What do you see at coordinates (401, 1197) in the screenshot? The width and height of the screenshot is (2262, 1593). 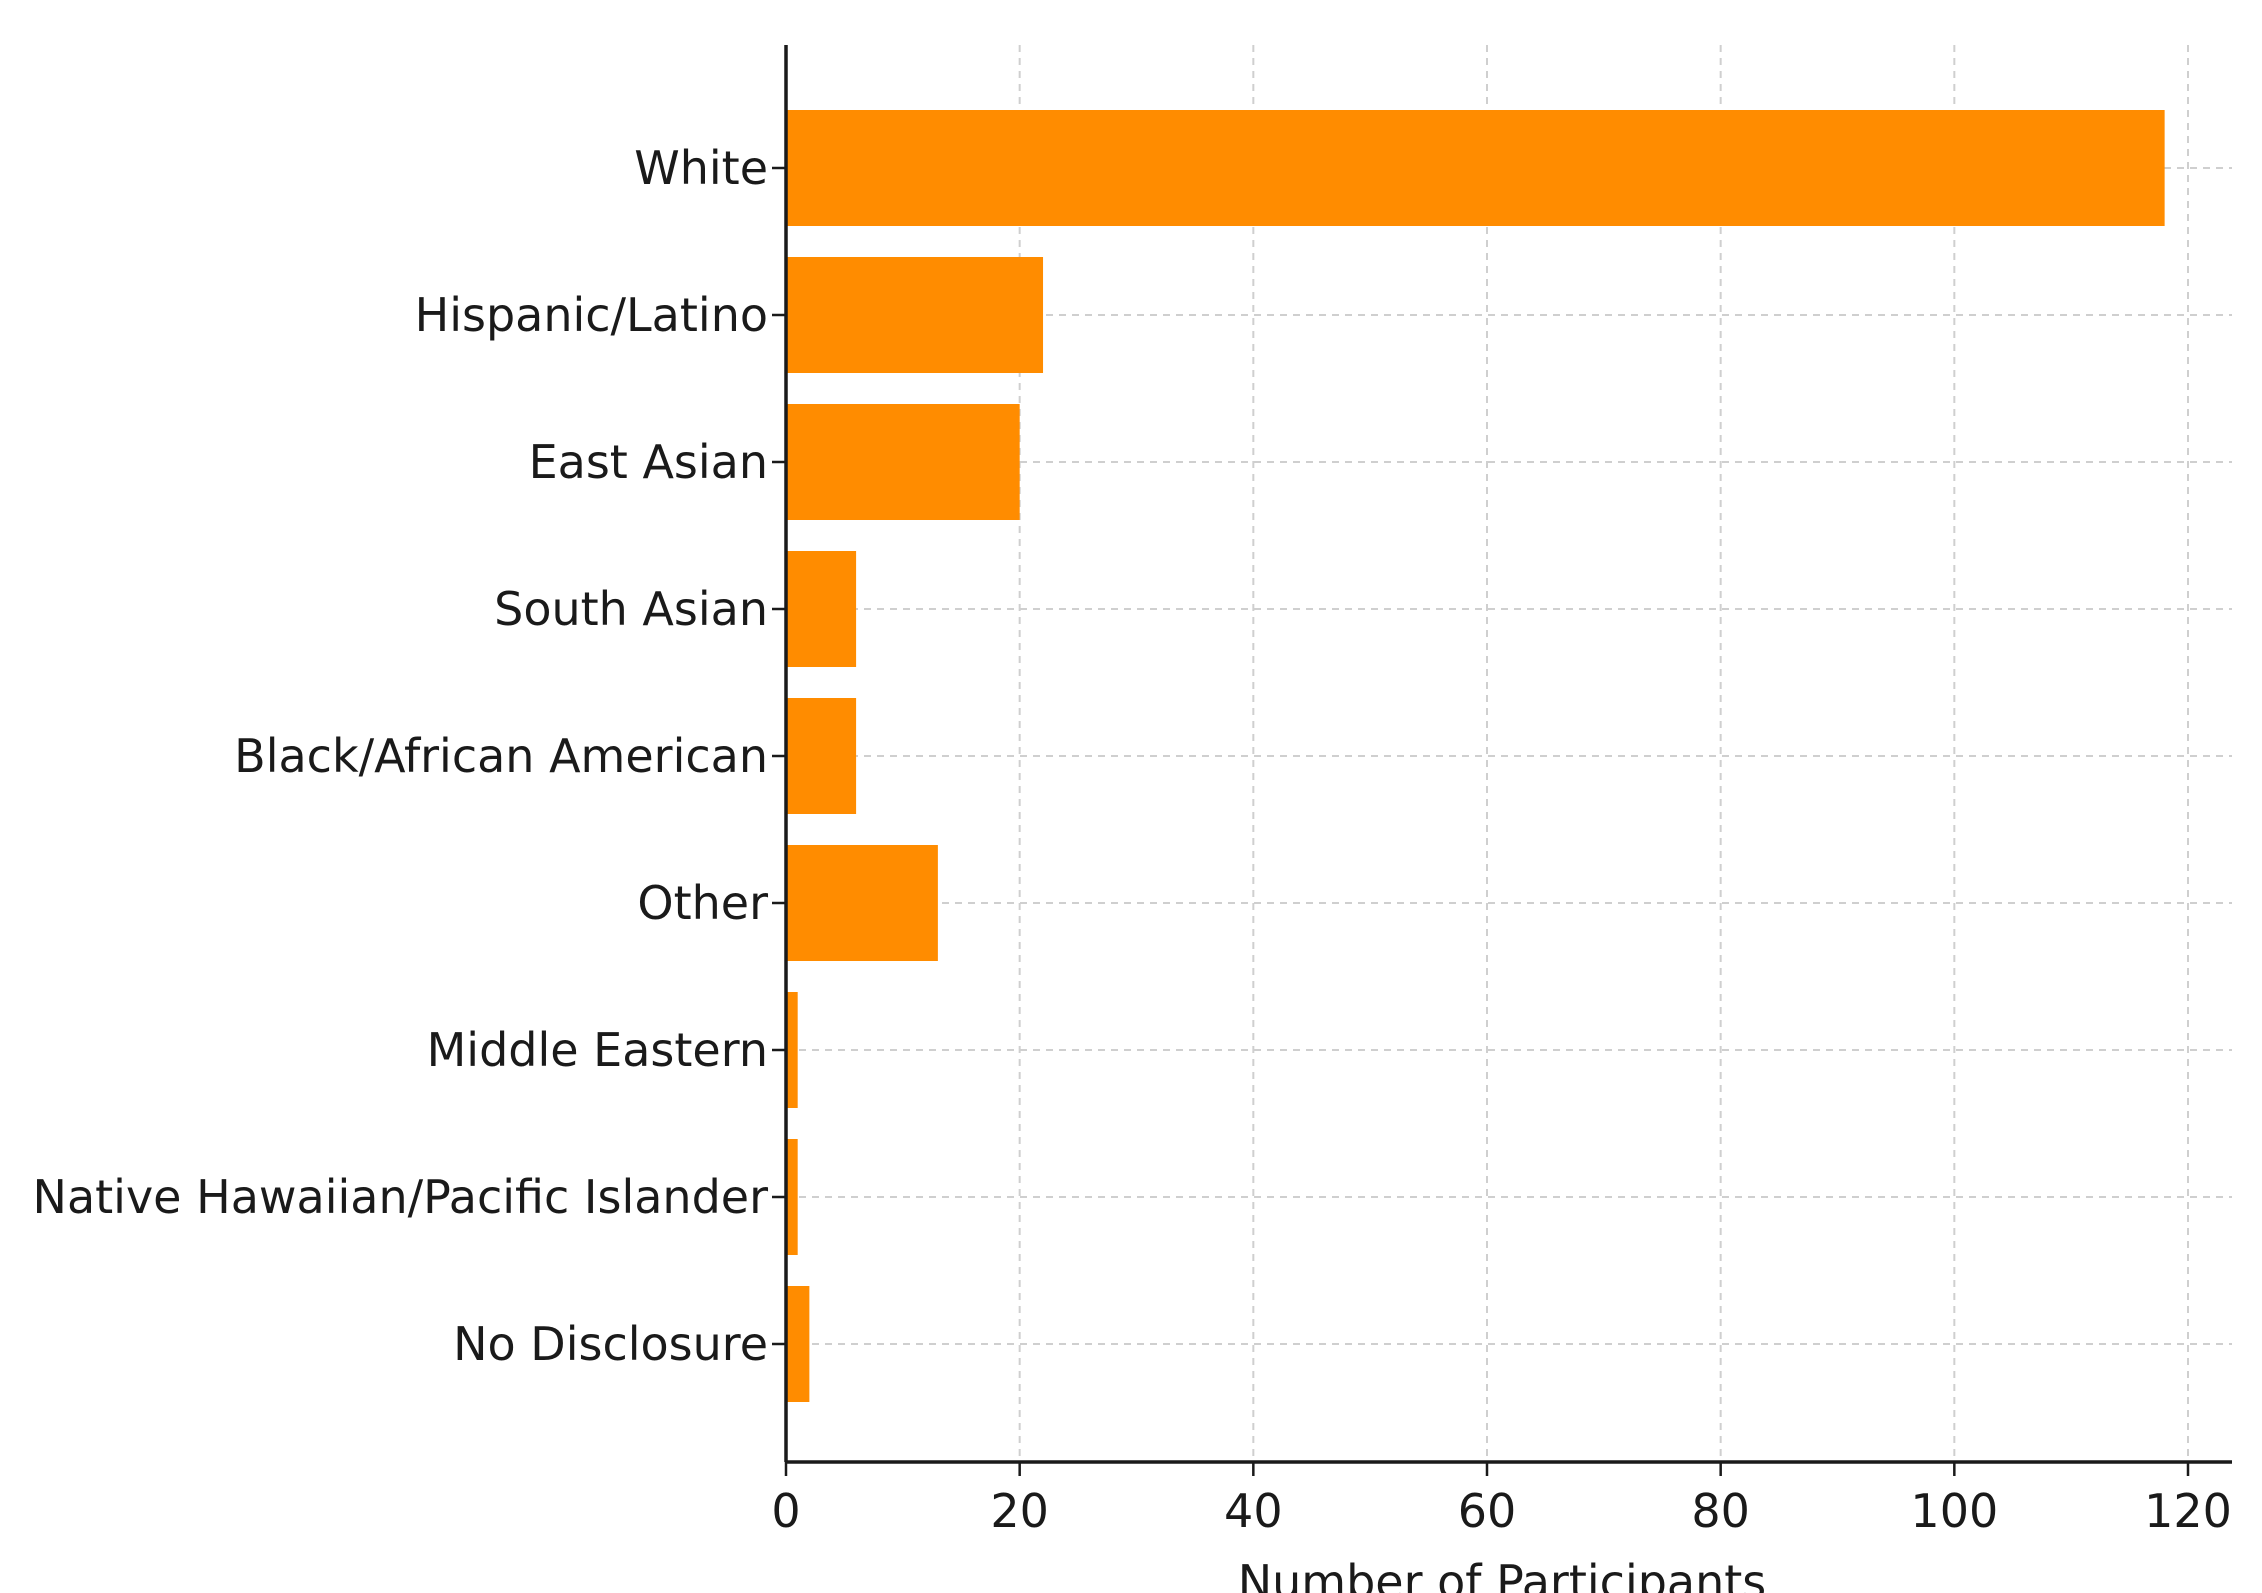 I see `y-tick-label: Native Hawaiian/Pacific Islander` at bounding box center [401, 1197].